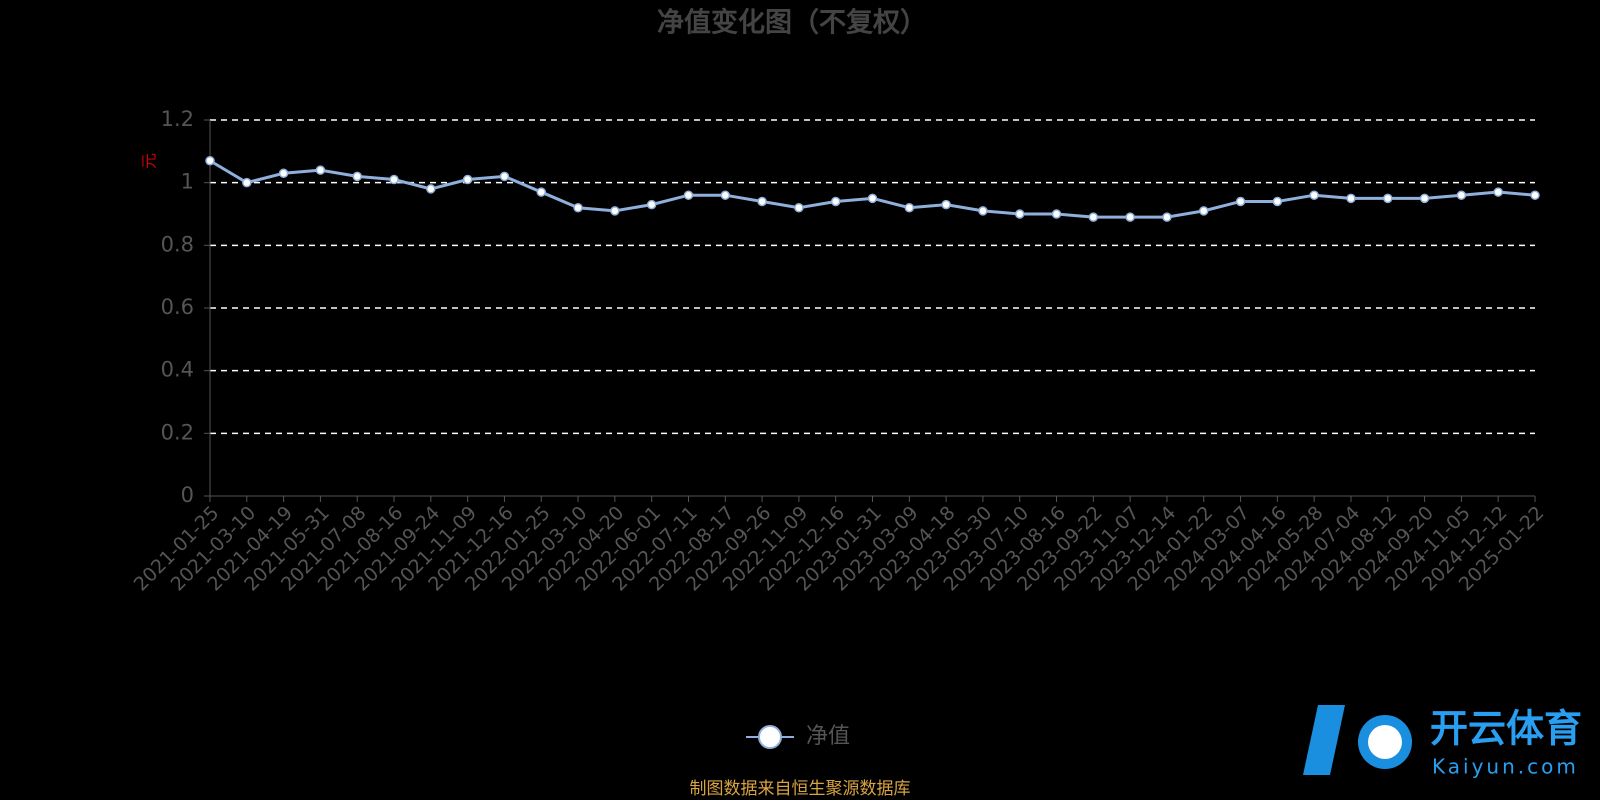 The width and height of the screenshot is (1600, 800). What do you see at coordinates (149, 161) in the screenshot?
I see `y-axis-label: 元` at bounding box center [149, 161].